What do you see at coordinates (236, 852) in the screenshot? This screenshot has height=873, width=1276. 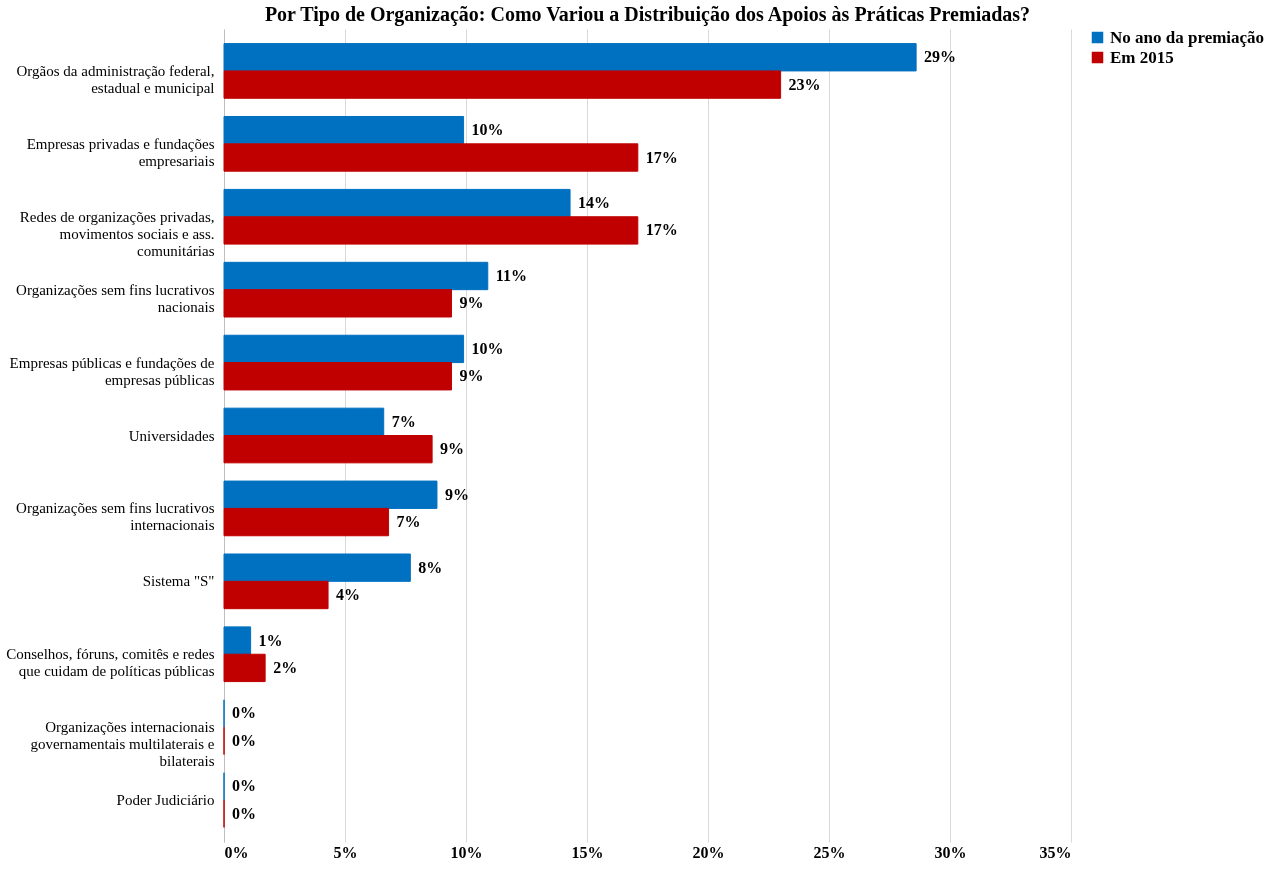 I see `x-tick-label: 0%` at bounding box center [236, 852].